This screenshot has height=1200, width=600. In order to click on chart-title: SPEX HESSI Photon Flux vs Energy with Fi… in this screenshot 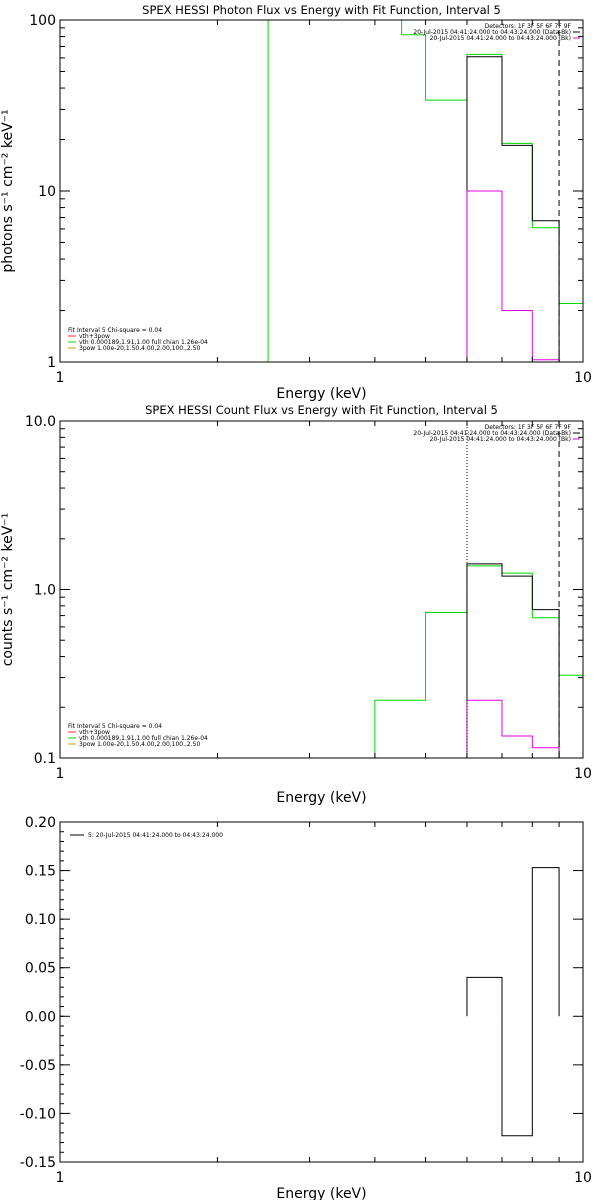, I will do `click(321, 10)`.